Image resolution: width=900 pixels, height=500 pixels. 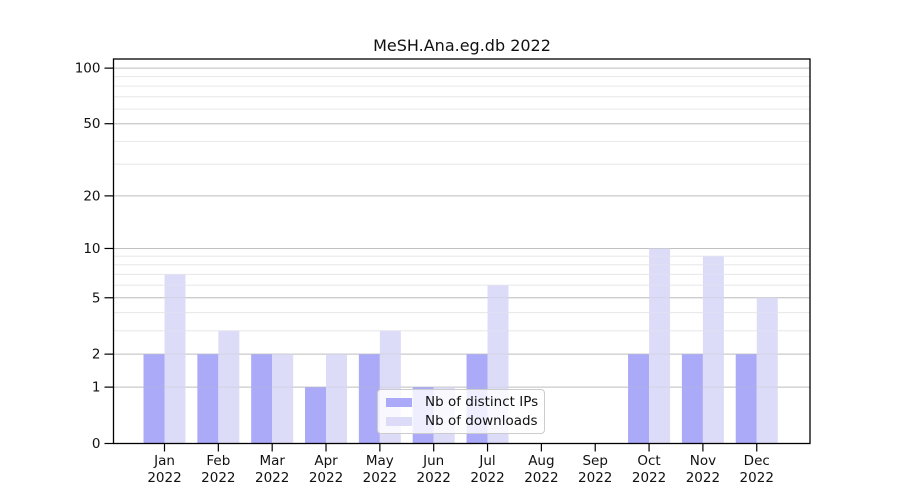 I want to click on x-tick-label: Nov 2022, so click(x=703, y=469).